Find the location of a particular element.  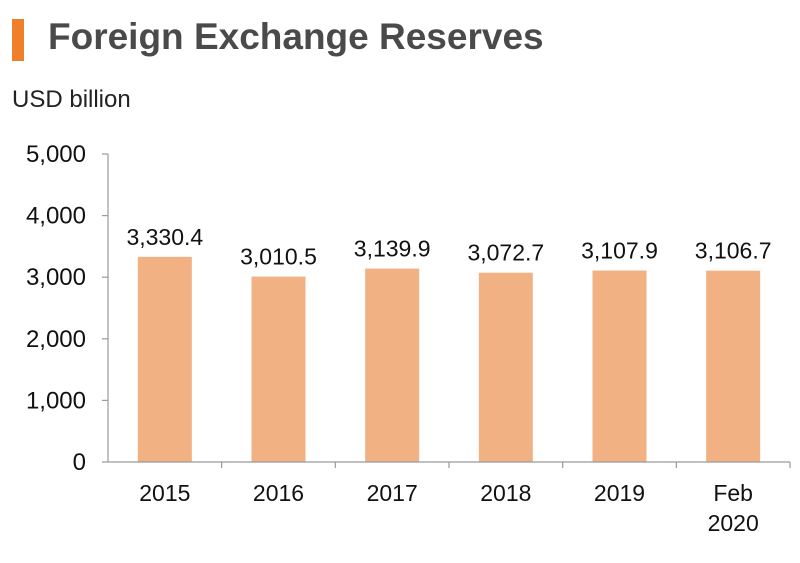

bar-value-label: 3,330.4 is located at coordinates (164, 237).